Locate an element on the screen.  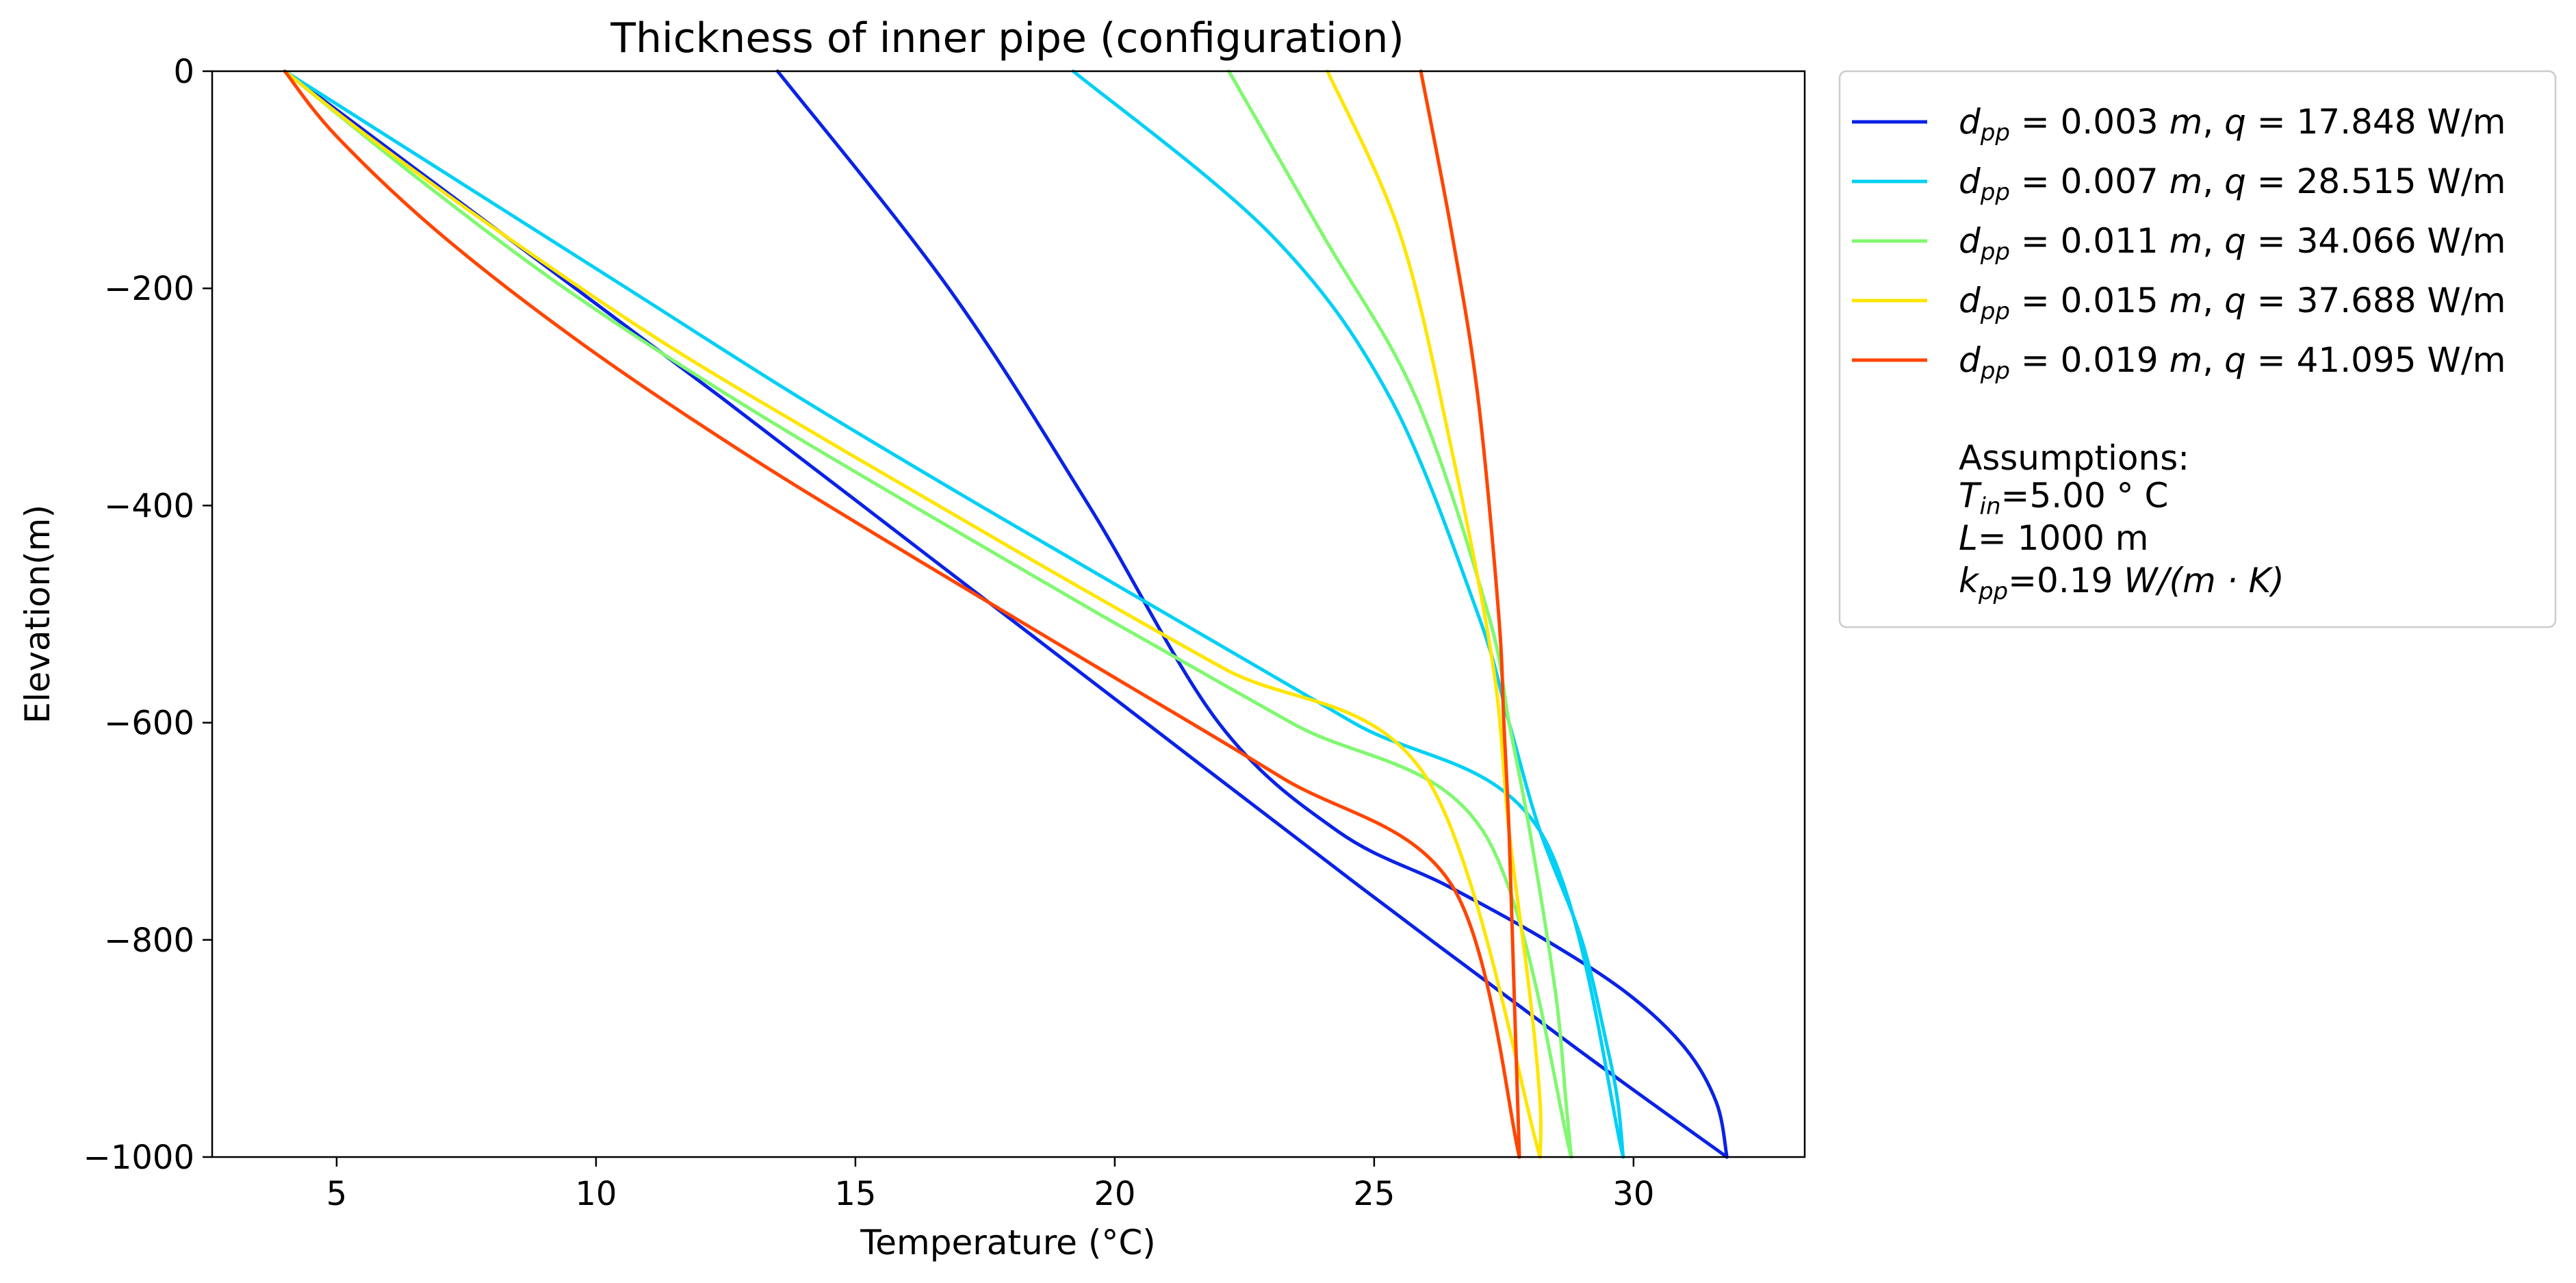
y-tick-label: −400 is located at coordinates (149, 506).